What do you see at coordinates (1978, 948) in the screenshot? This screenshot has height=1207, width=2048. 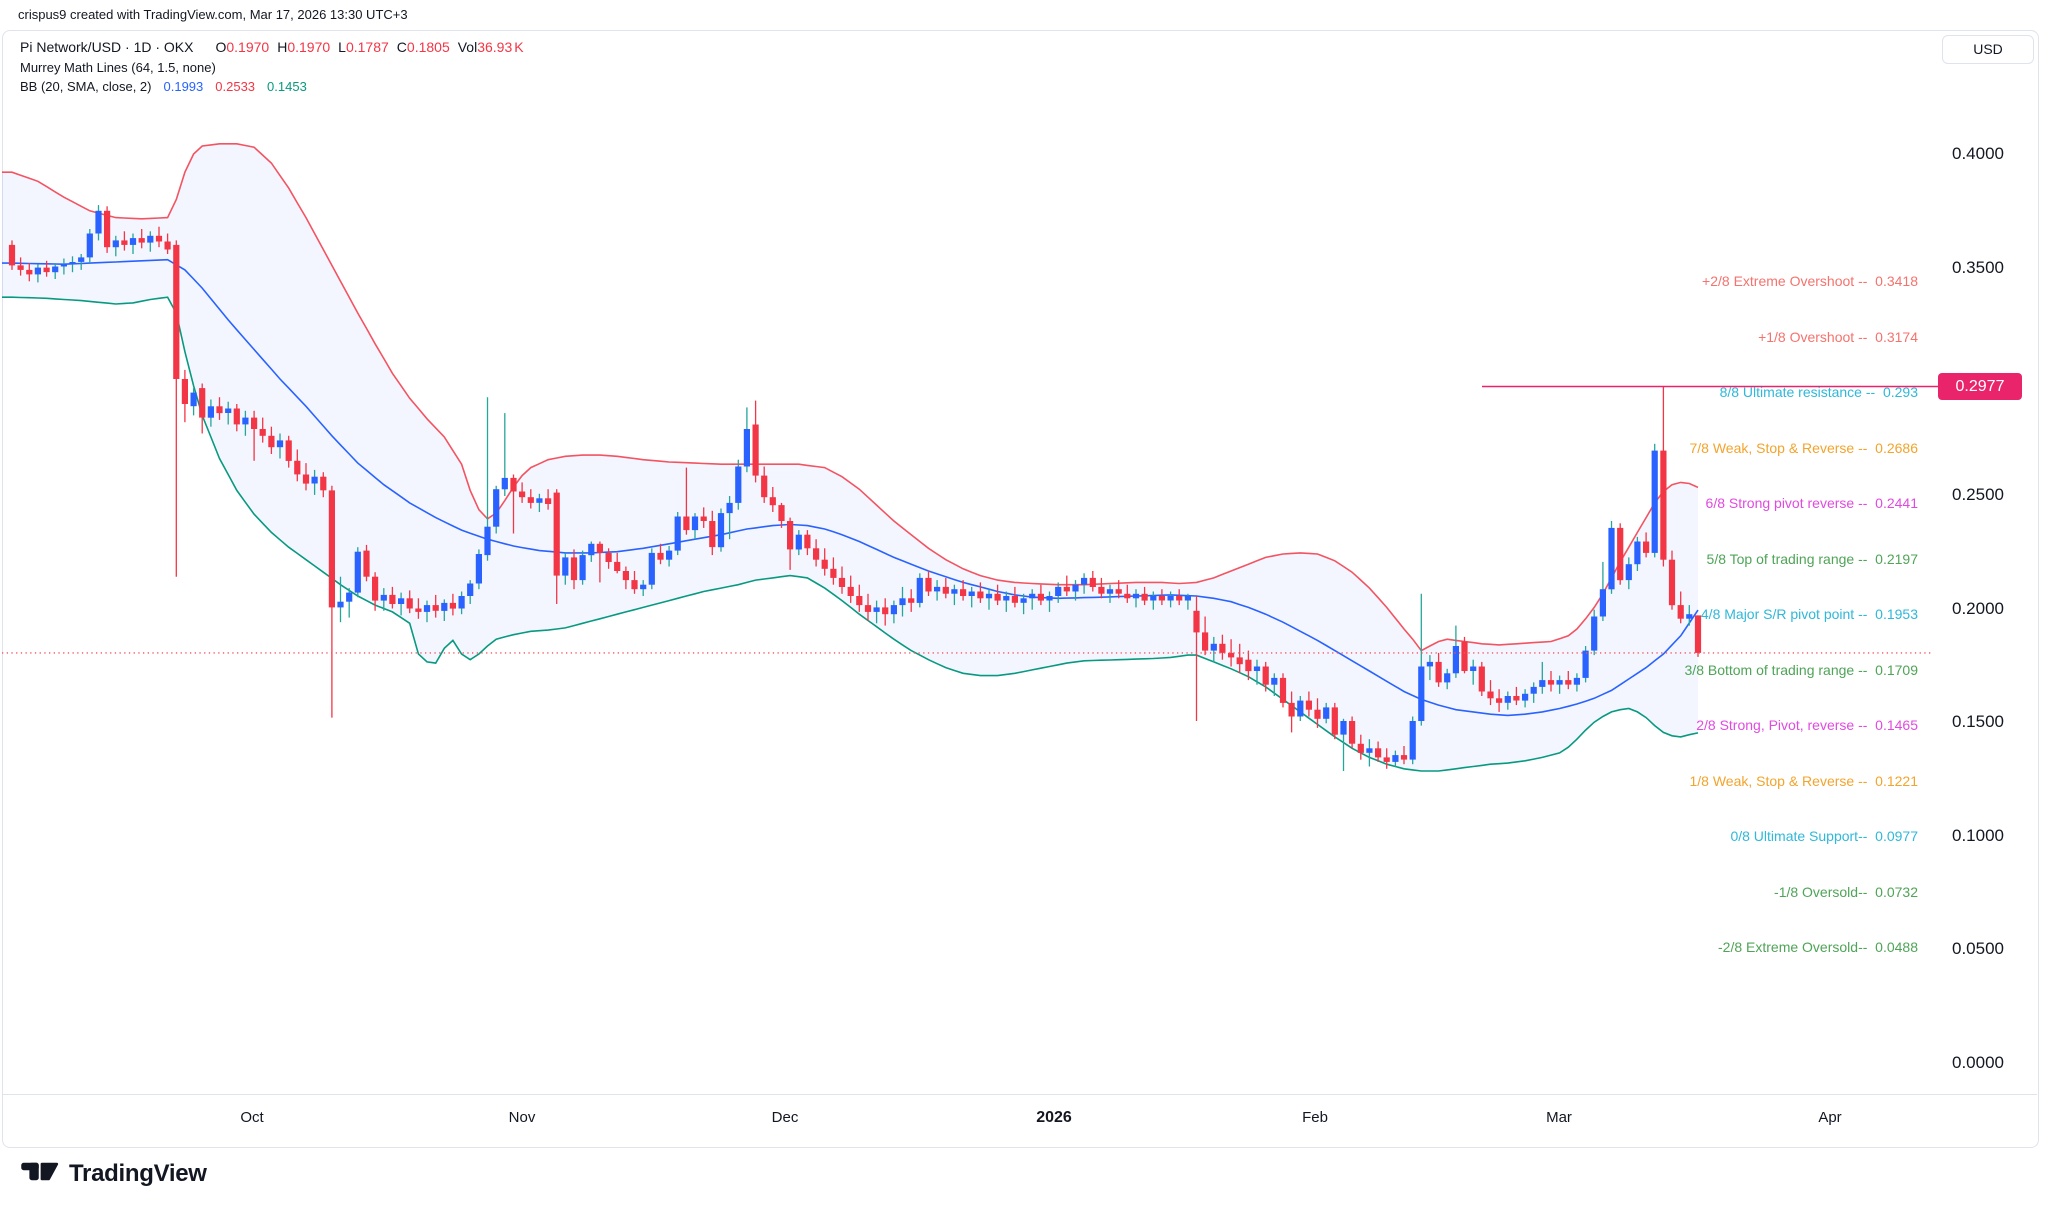 I see `price-tick-label: 0.0500` at bounding box center [1978, 948].